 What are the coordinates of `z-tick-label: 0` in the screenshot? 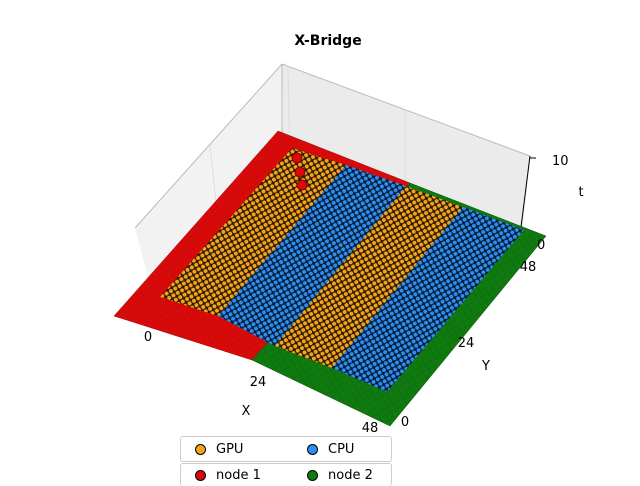 It's located at (541, 245).